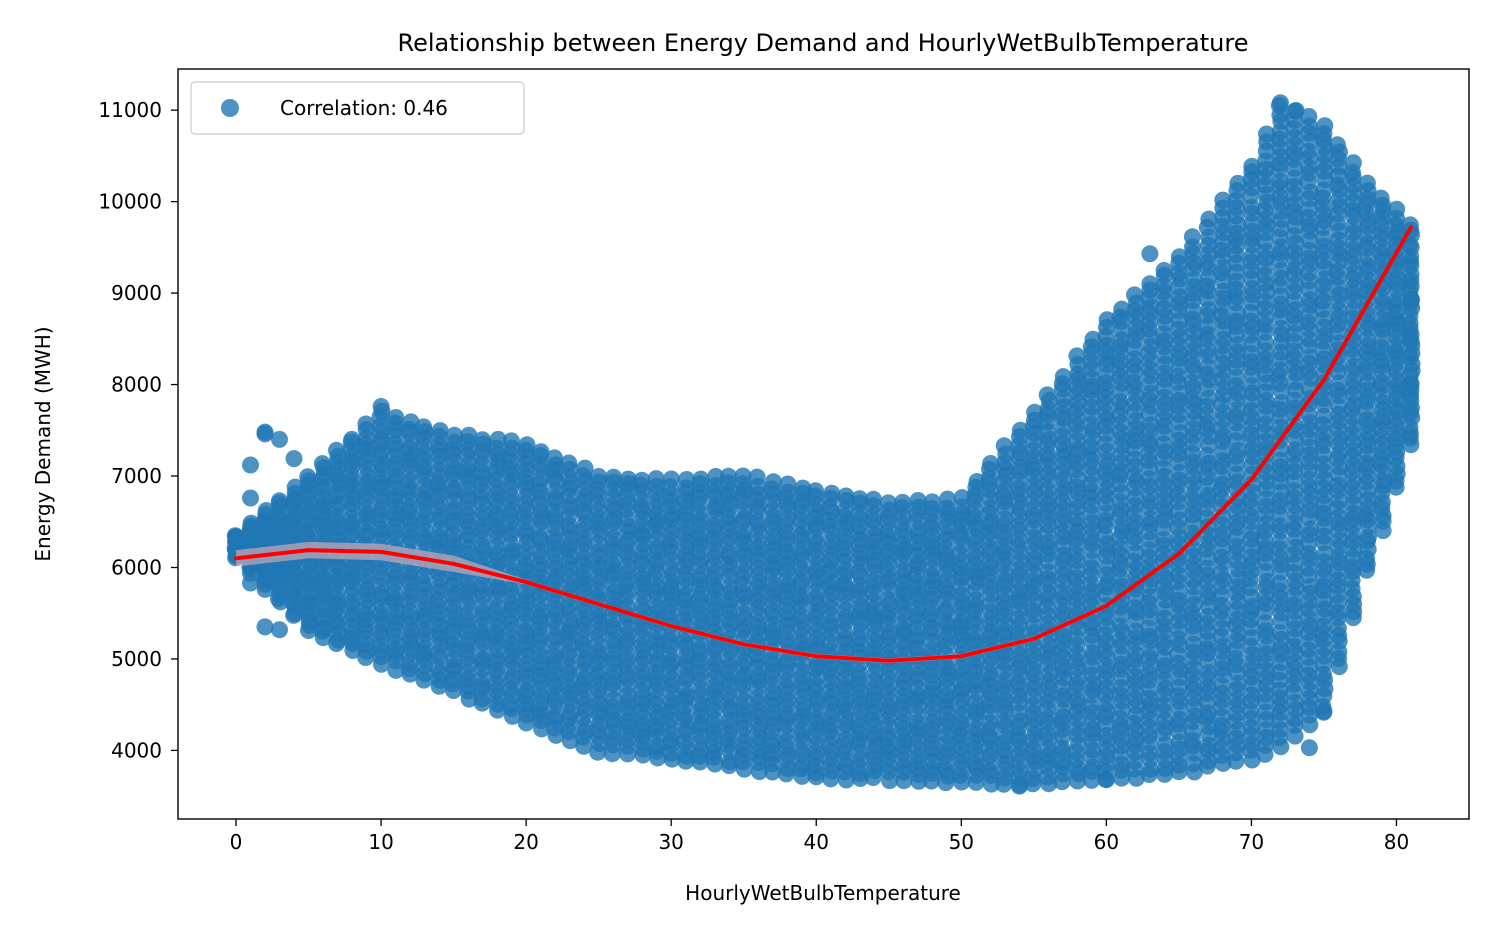  What do you see at coordinates (819, 836) in the screenshot?
I see `x-axis-ticks: 0 10 20 30 40 50 60 70 80` at bounding box center [819, 836].